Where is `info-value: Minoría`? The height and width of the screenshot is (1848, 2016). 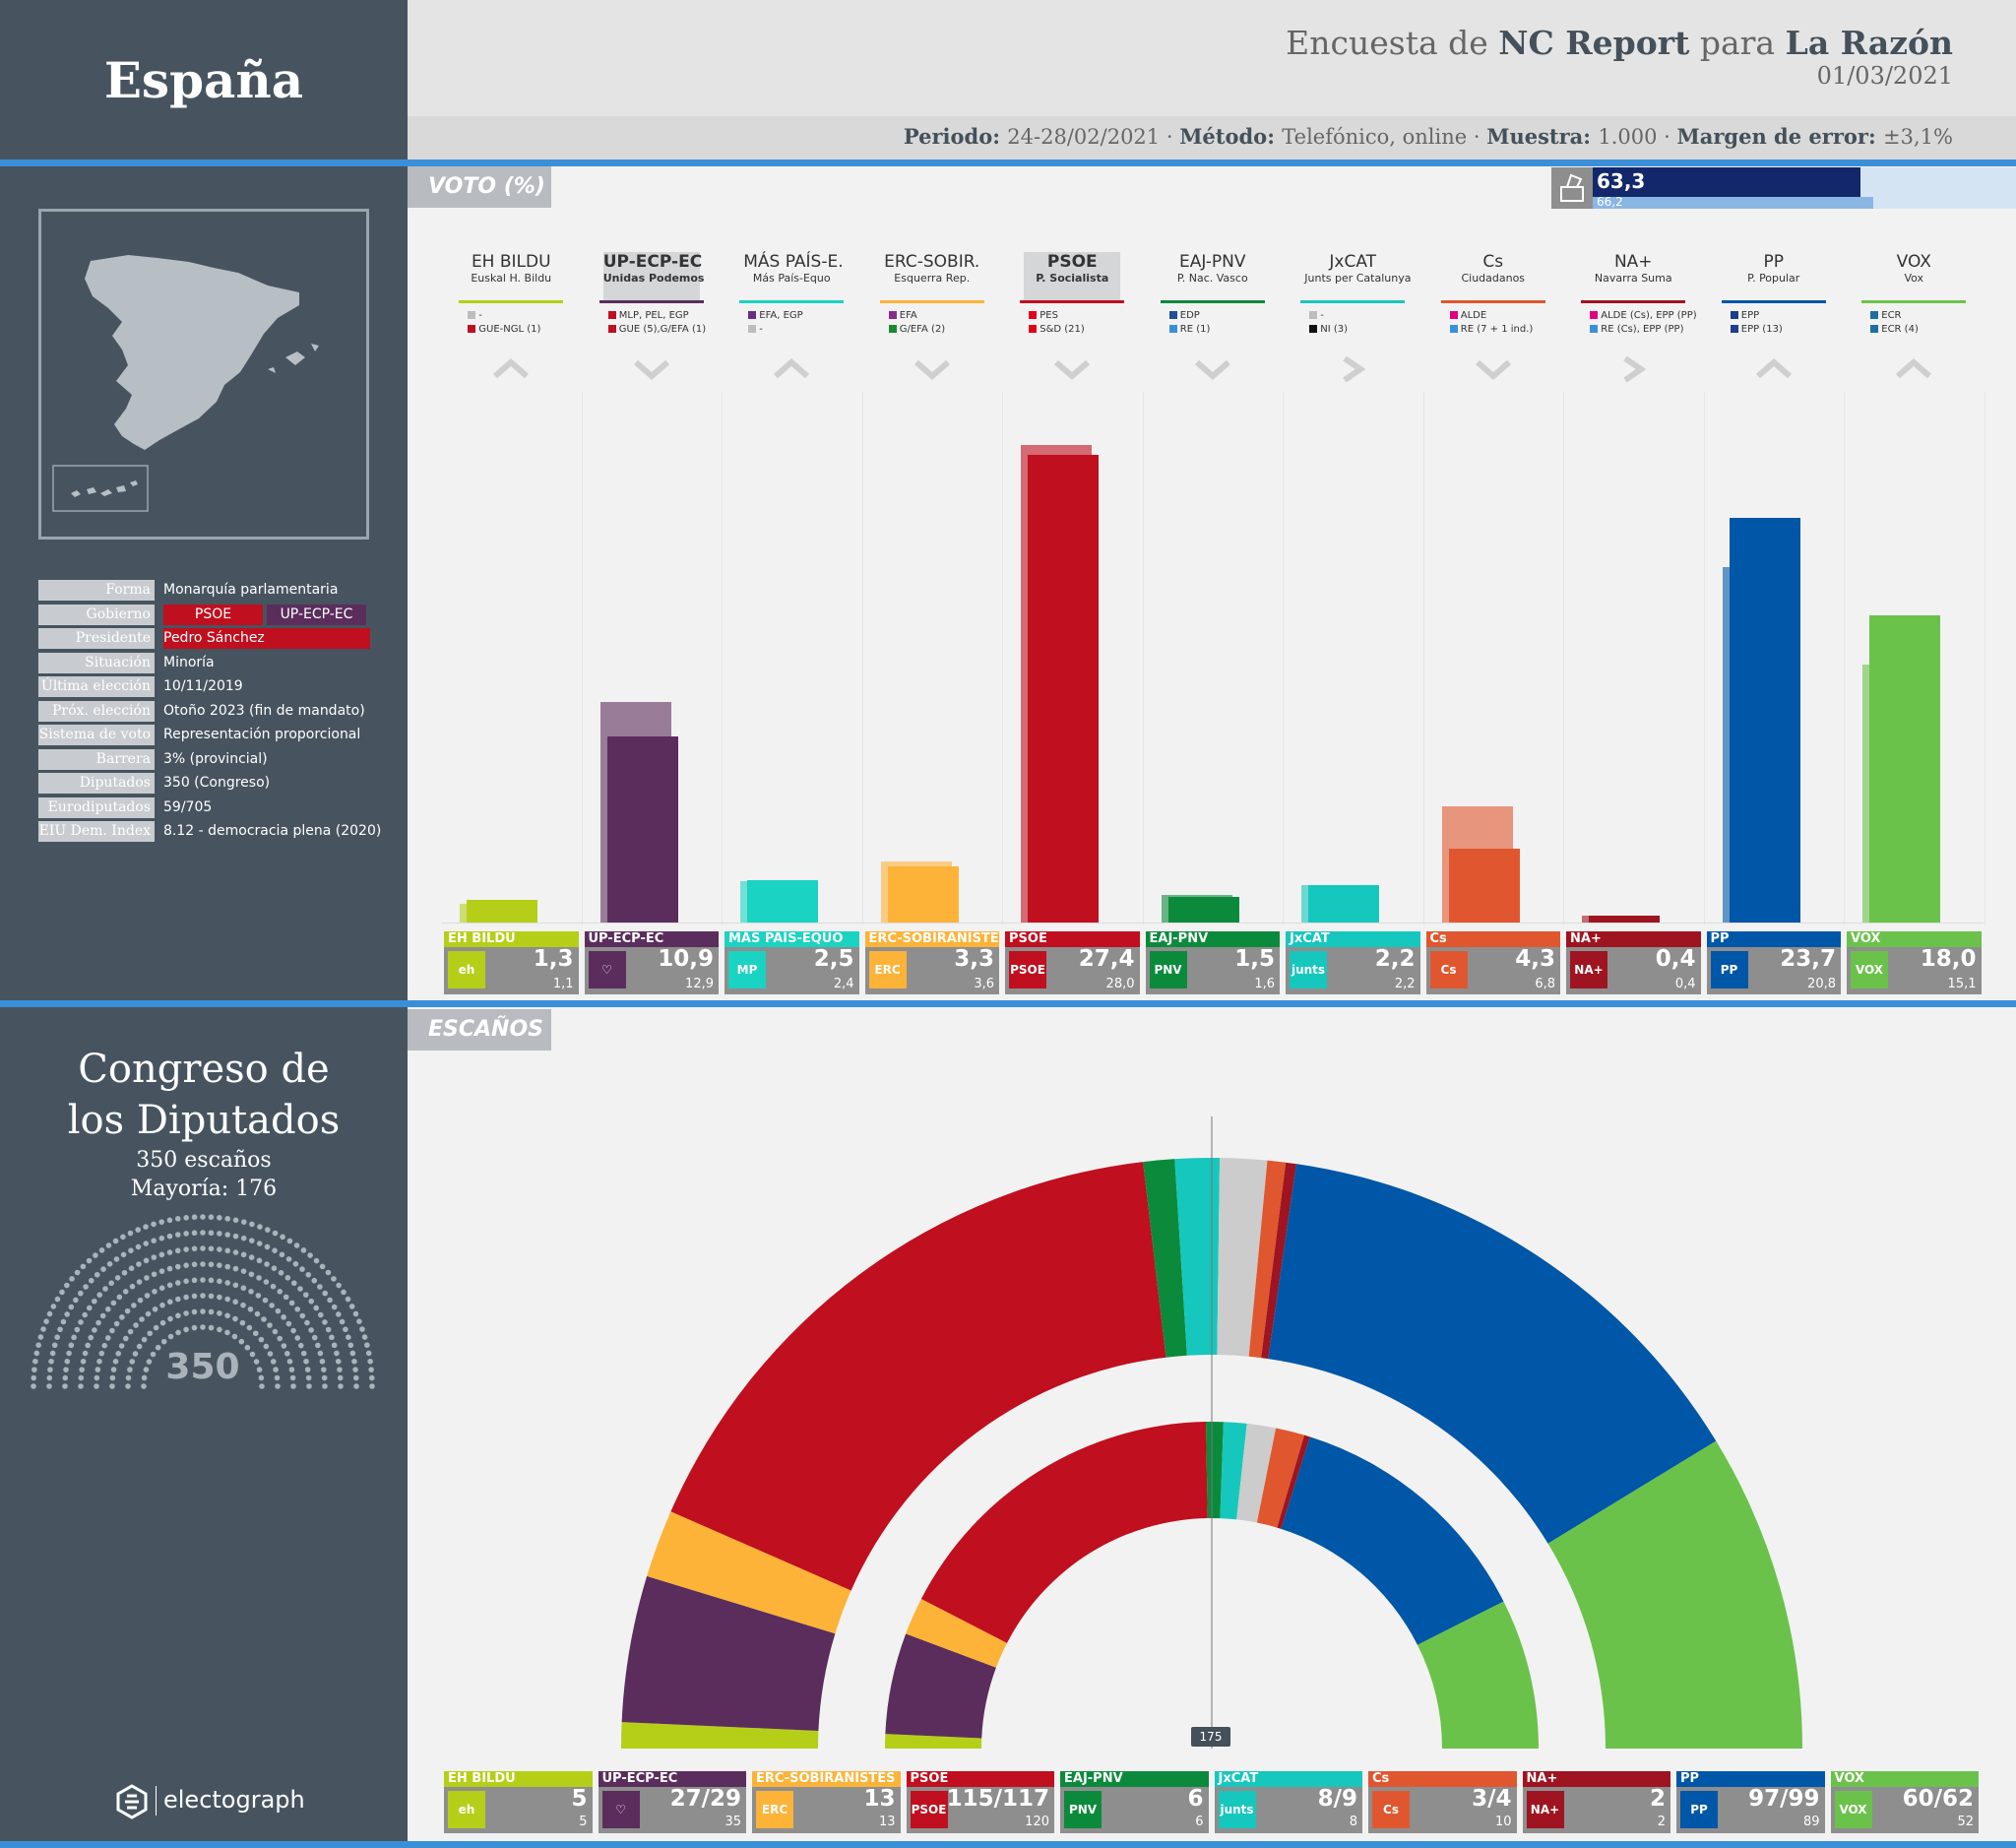 info-value: Minoría is located at coordinates (189, 662).